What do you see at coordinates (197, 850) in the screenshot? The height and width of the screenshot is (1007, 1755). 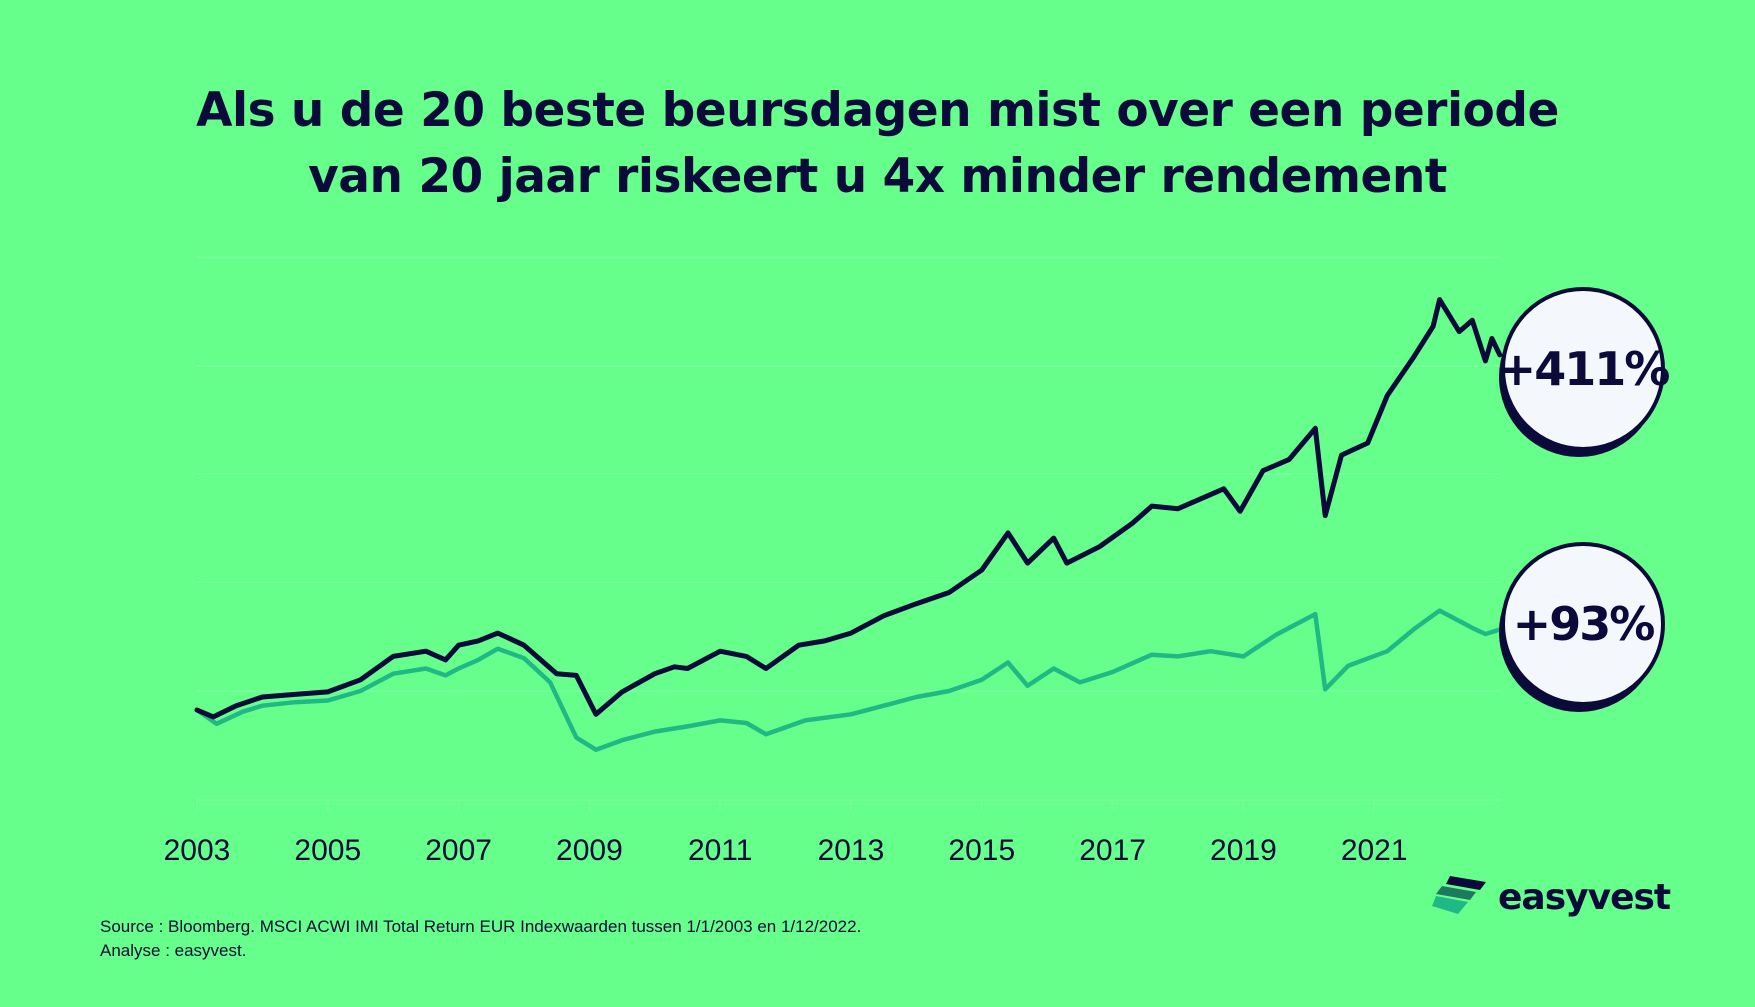 I see `x-tick-label: 2003` at bounding box center [197, 850].